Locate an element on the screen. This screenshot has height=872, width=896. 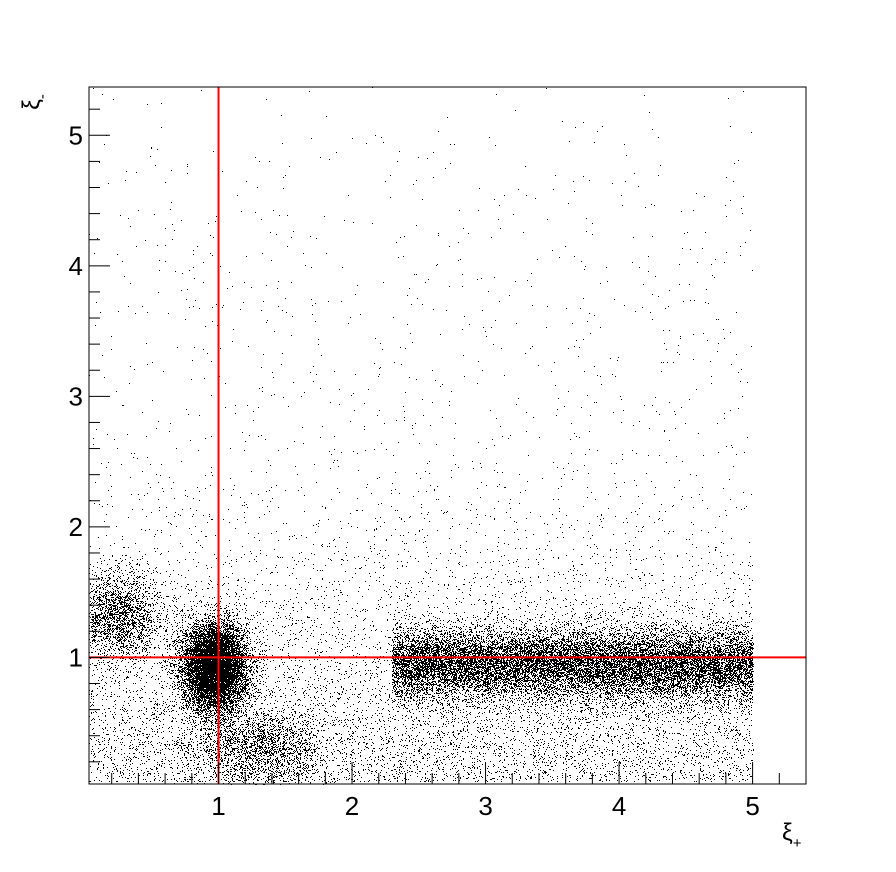
x-tick-label: 4 is located at coordinates (619, 806).